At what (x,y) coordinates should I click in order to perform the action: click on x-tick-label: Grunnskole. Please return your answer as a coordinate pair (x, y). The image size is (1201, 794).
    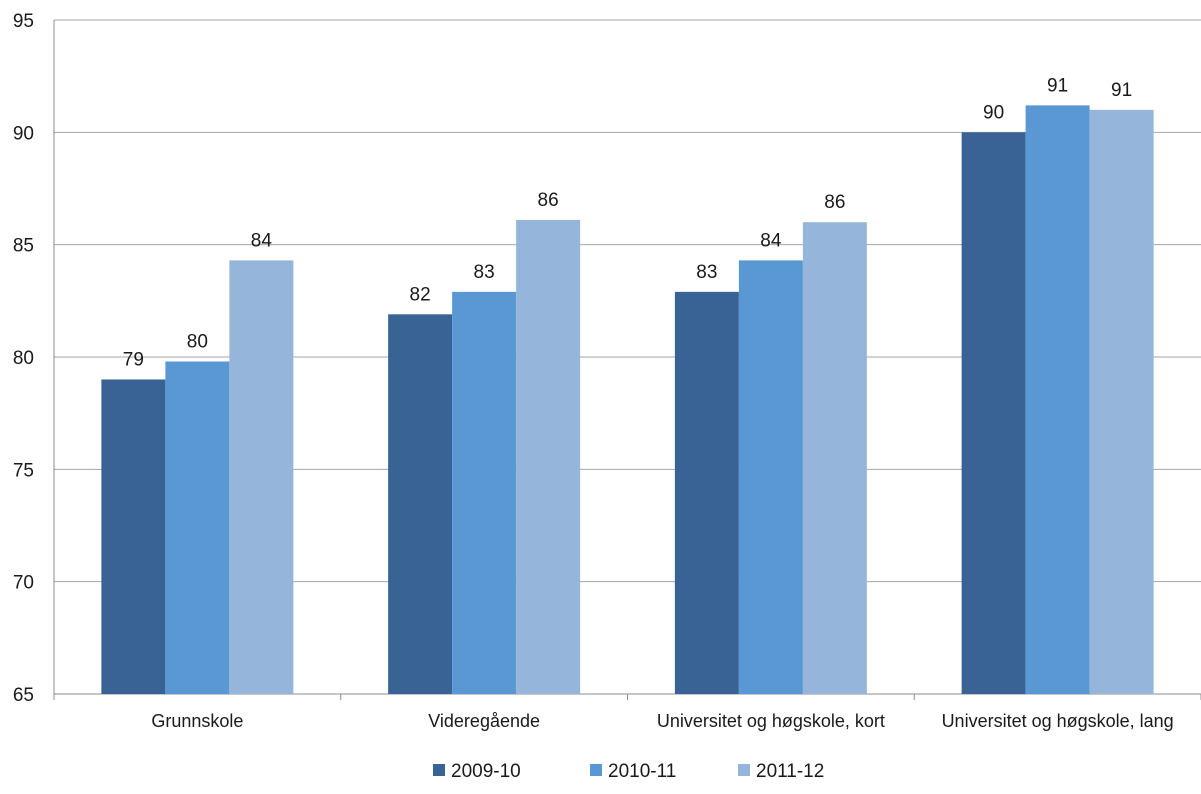
    Looking at the image, I should click on (197, 721).